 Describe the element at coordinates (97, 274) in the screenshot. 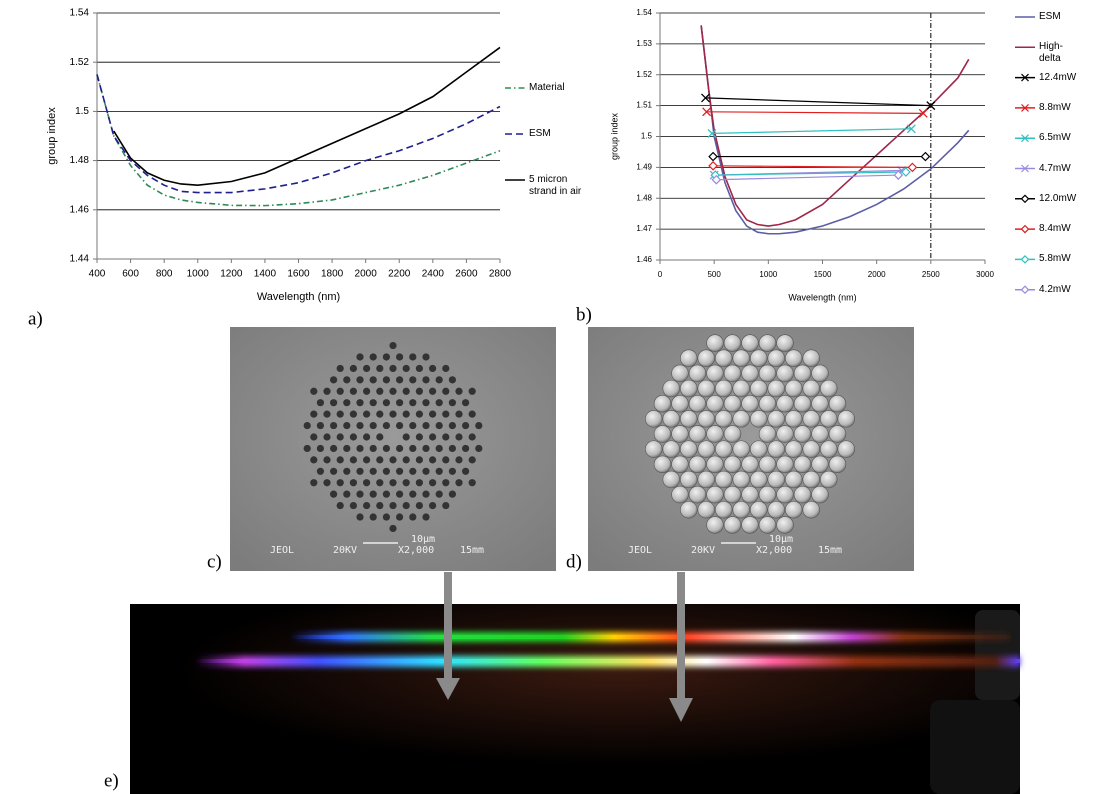

I see `x-tick-label: 400` at that location.